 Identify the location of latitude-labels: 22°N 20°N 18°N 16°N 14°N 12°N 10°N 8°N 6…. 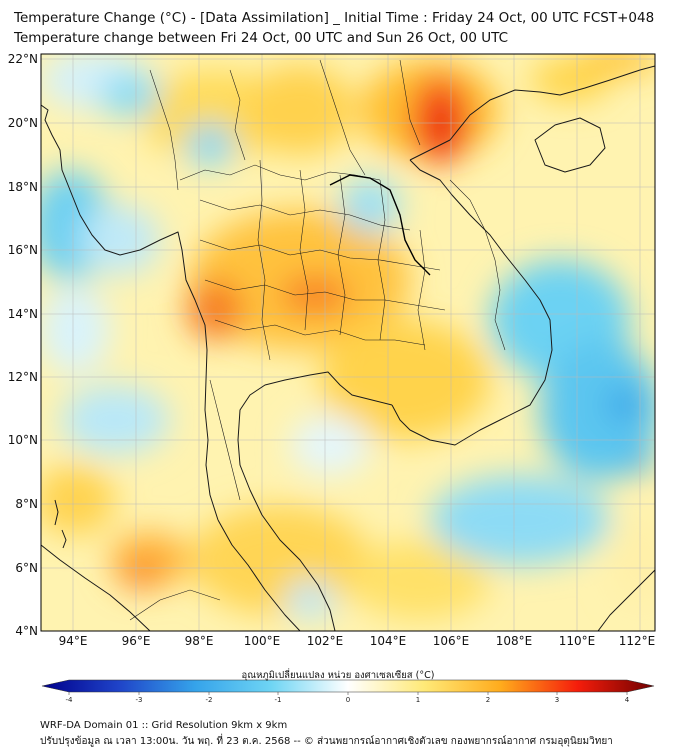
(23, 345).